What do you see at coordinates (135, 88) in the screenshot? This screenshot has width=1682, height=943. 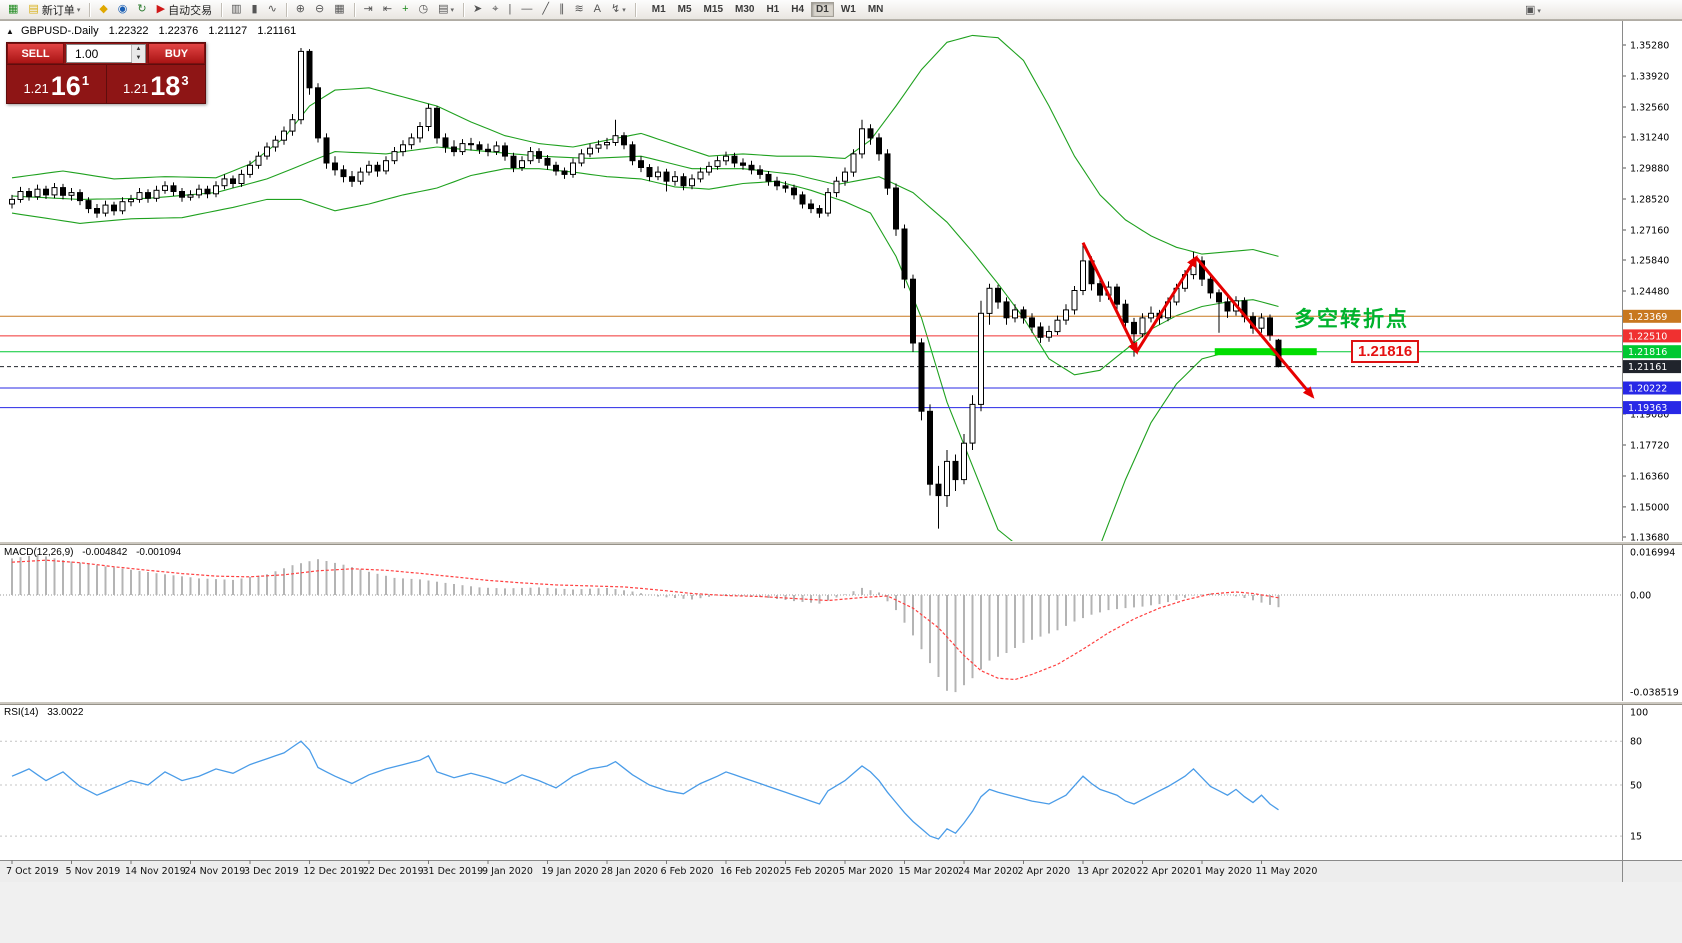 I see `buy-price-small: 1.21` at bounding box center [135, 88].